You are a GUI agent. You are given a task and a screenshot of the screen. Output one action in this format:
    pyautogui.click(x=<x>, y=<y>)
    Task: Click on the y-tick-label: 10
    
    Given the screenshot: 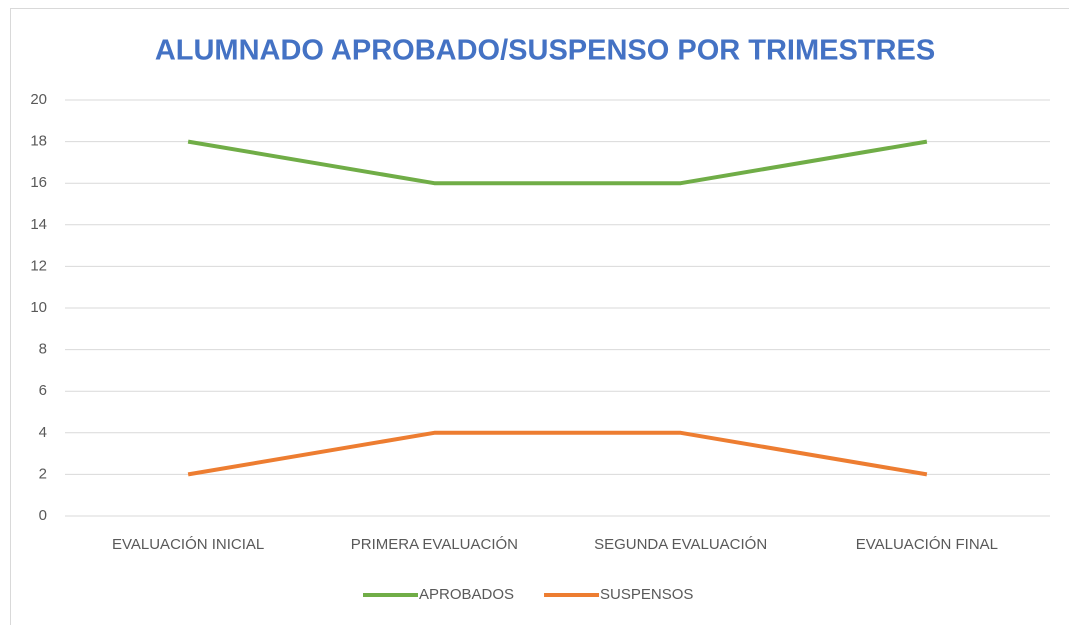 What is the action you would take?
    pyautogui.click(x=38, y=307)
    